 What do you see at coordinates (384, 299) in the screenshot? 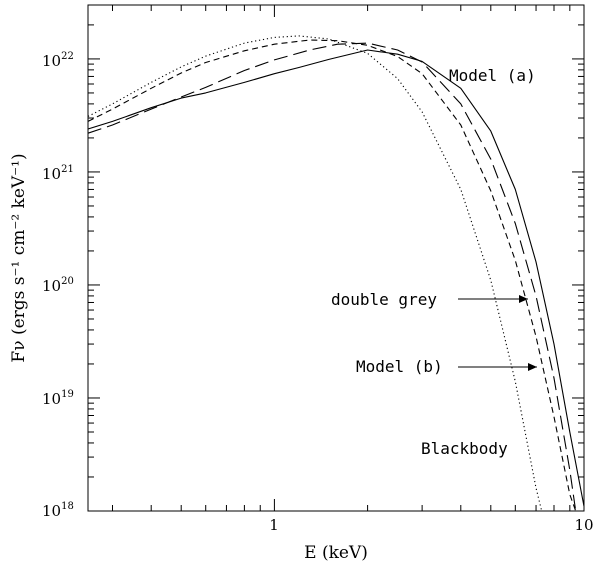
I see `annotation-double-grey: double grey` at bounding box center [384, 299].